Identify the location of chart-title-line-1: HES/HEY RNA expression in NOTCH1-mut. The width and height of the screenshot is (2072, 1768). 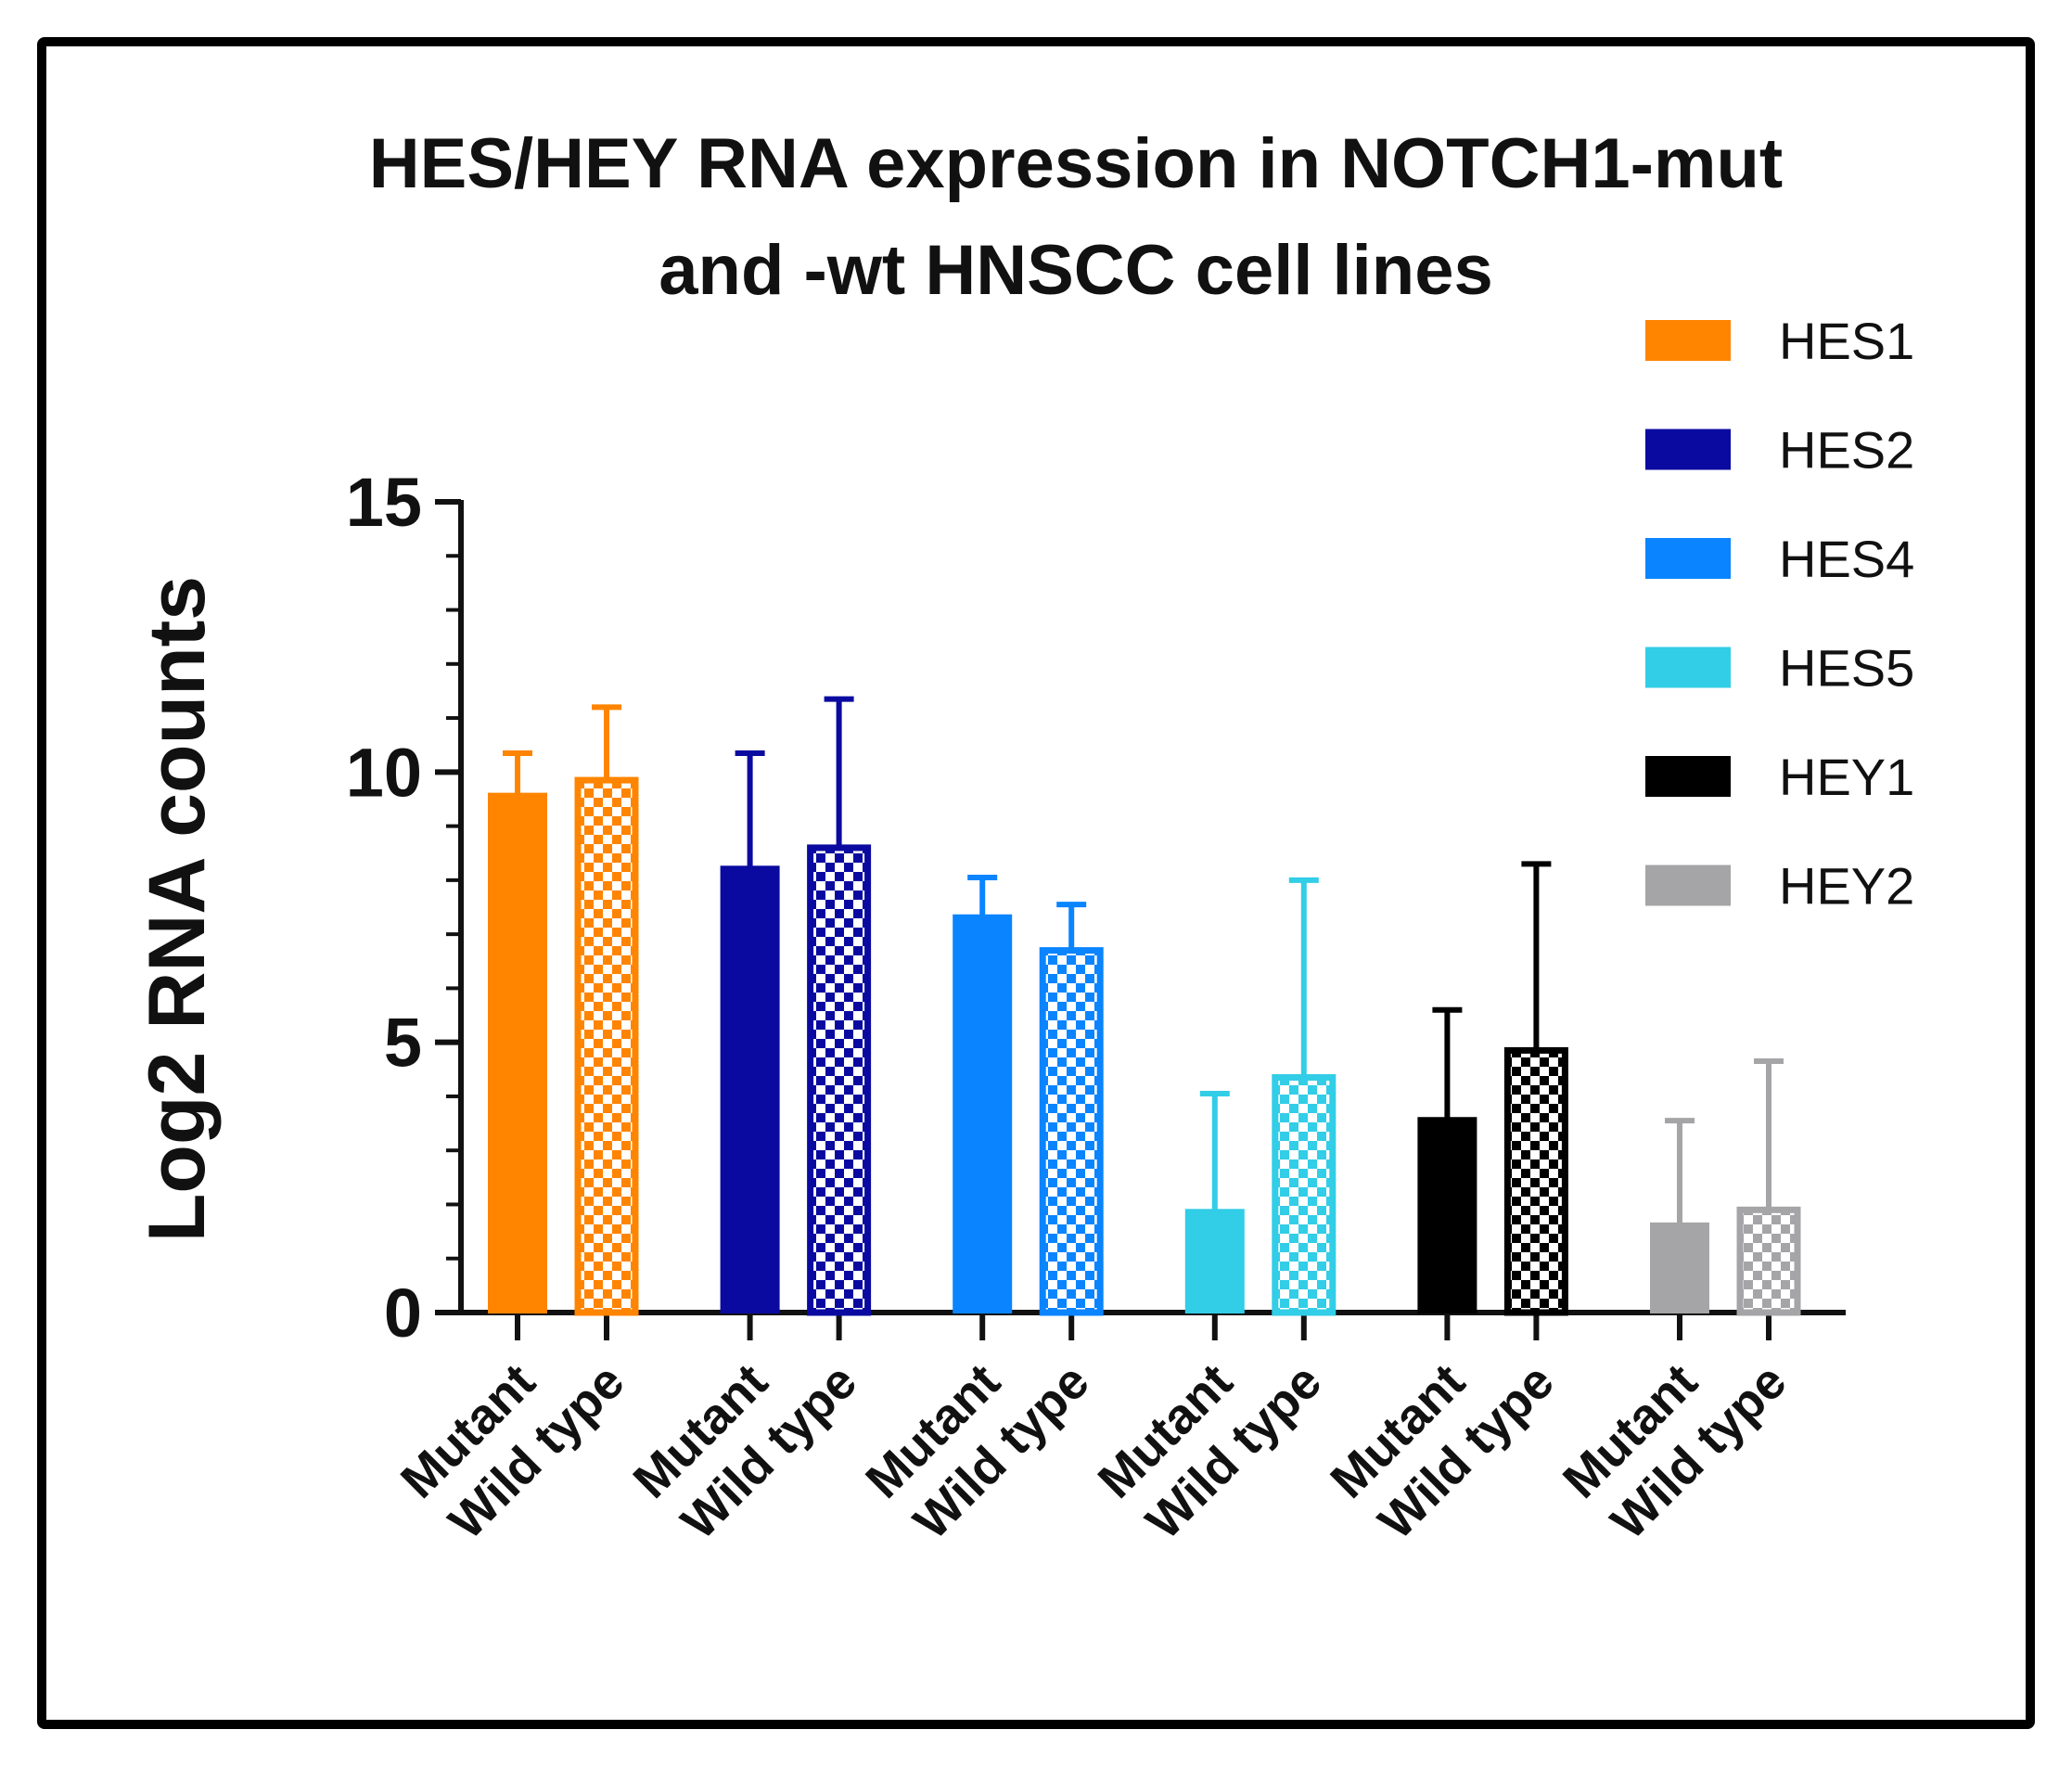
(1076, 163).